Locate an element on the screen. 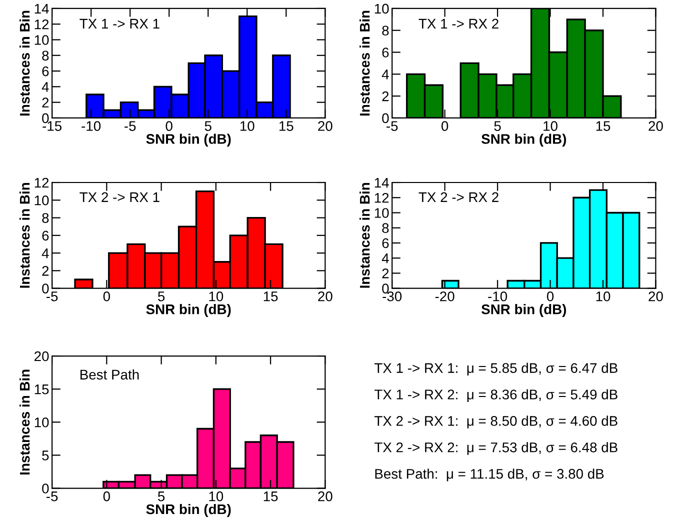 The height and width of the screenshot is (529, 676). text: Best Path is located at coordinates (109, 374).